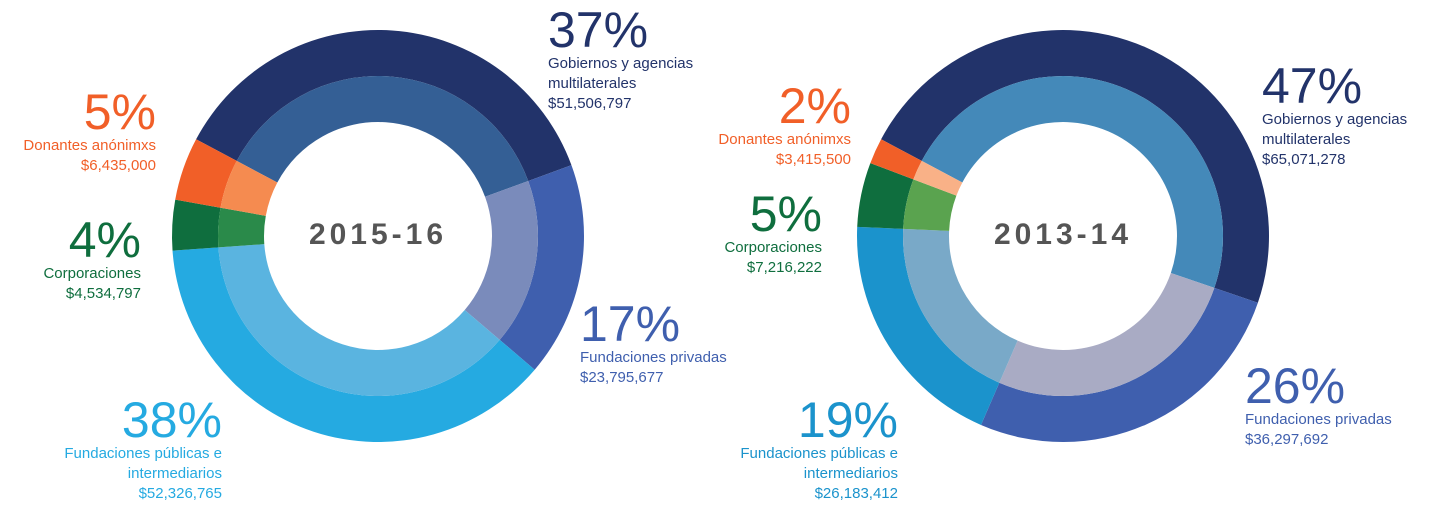  I want to click on percent-label: 38%, so click(171, 420).